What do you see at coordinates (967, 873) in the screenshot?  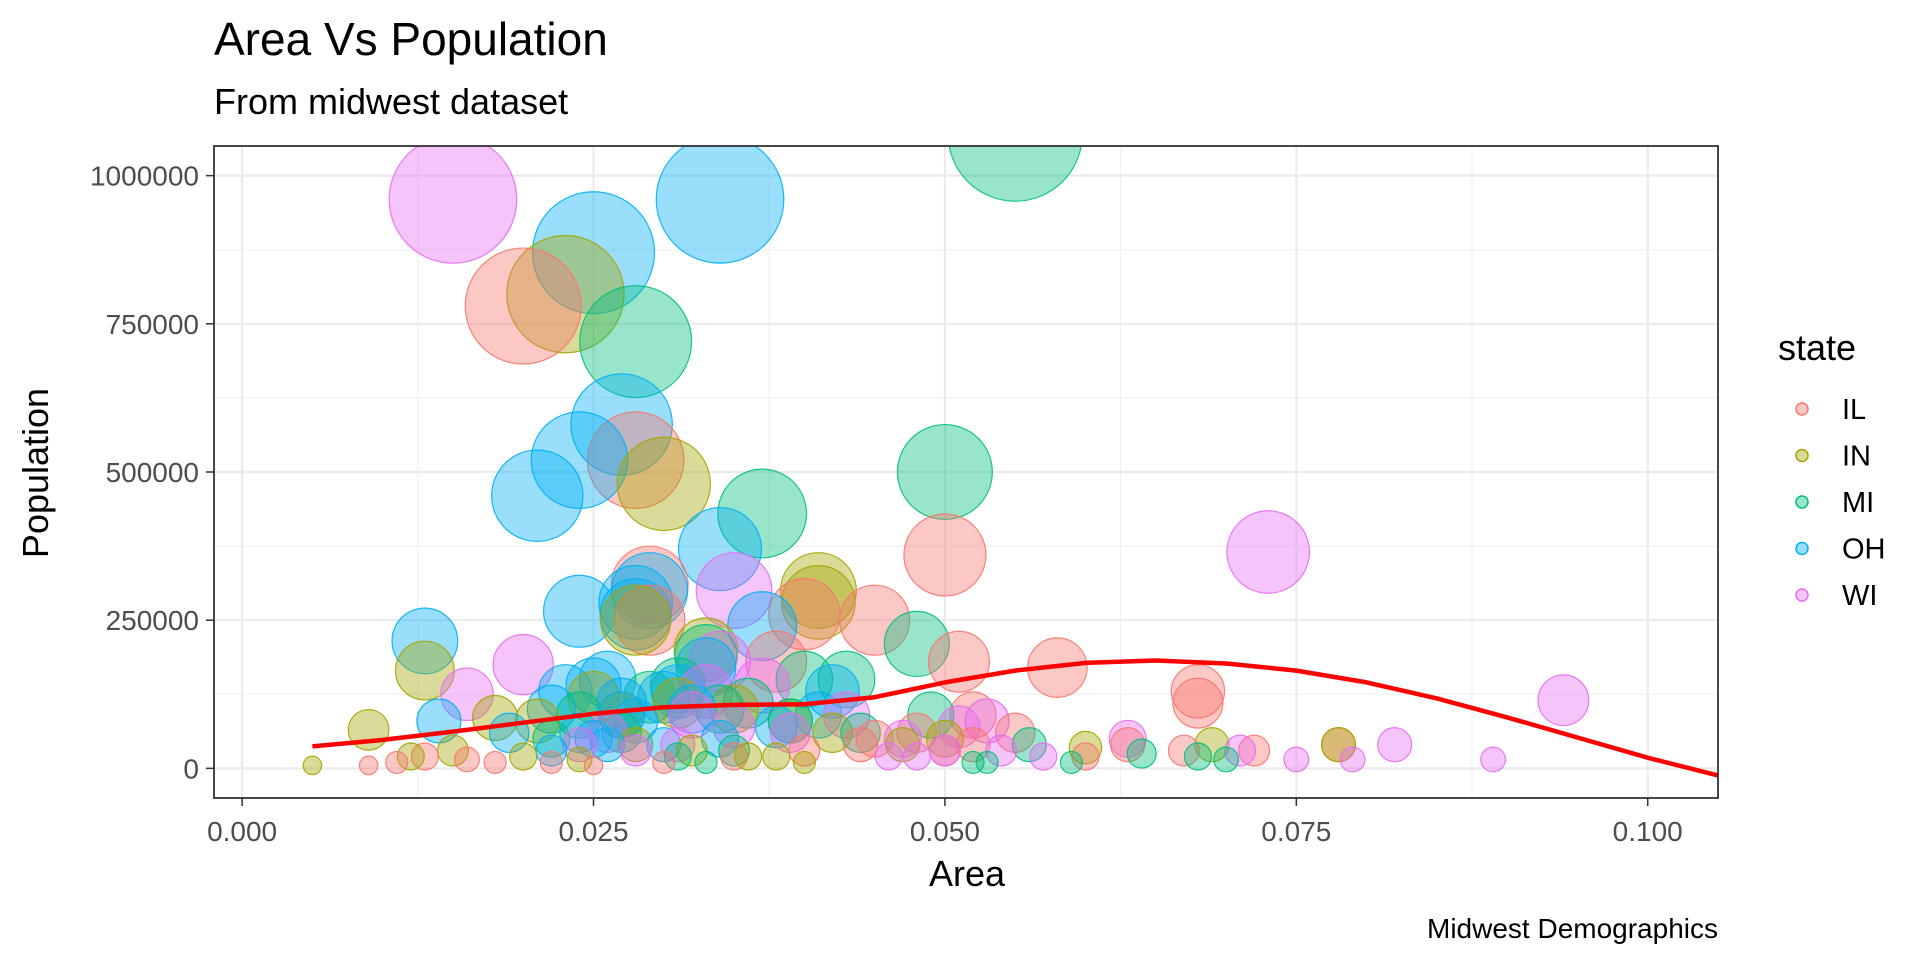 I see `x-axis-title: Area` at bounding box center [967, 873].